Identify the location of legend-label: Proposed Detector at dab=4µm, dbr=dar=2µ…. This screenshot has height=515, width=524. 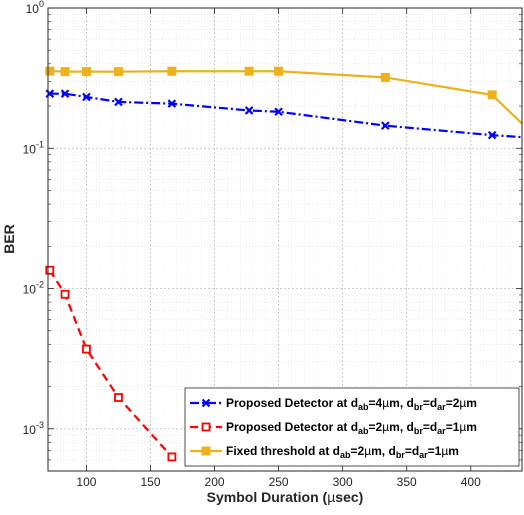
(351, 404).